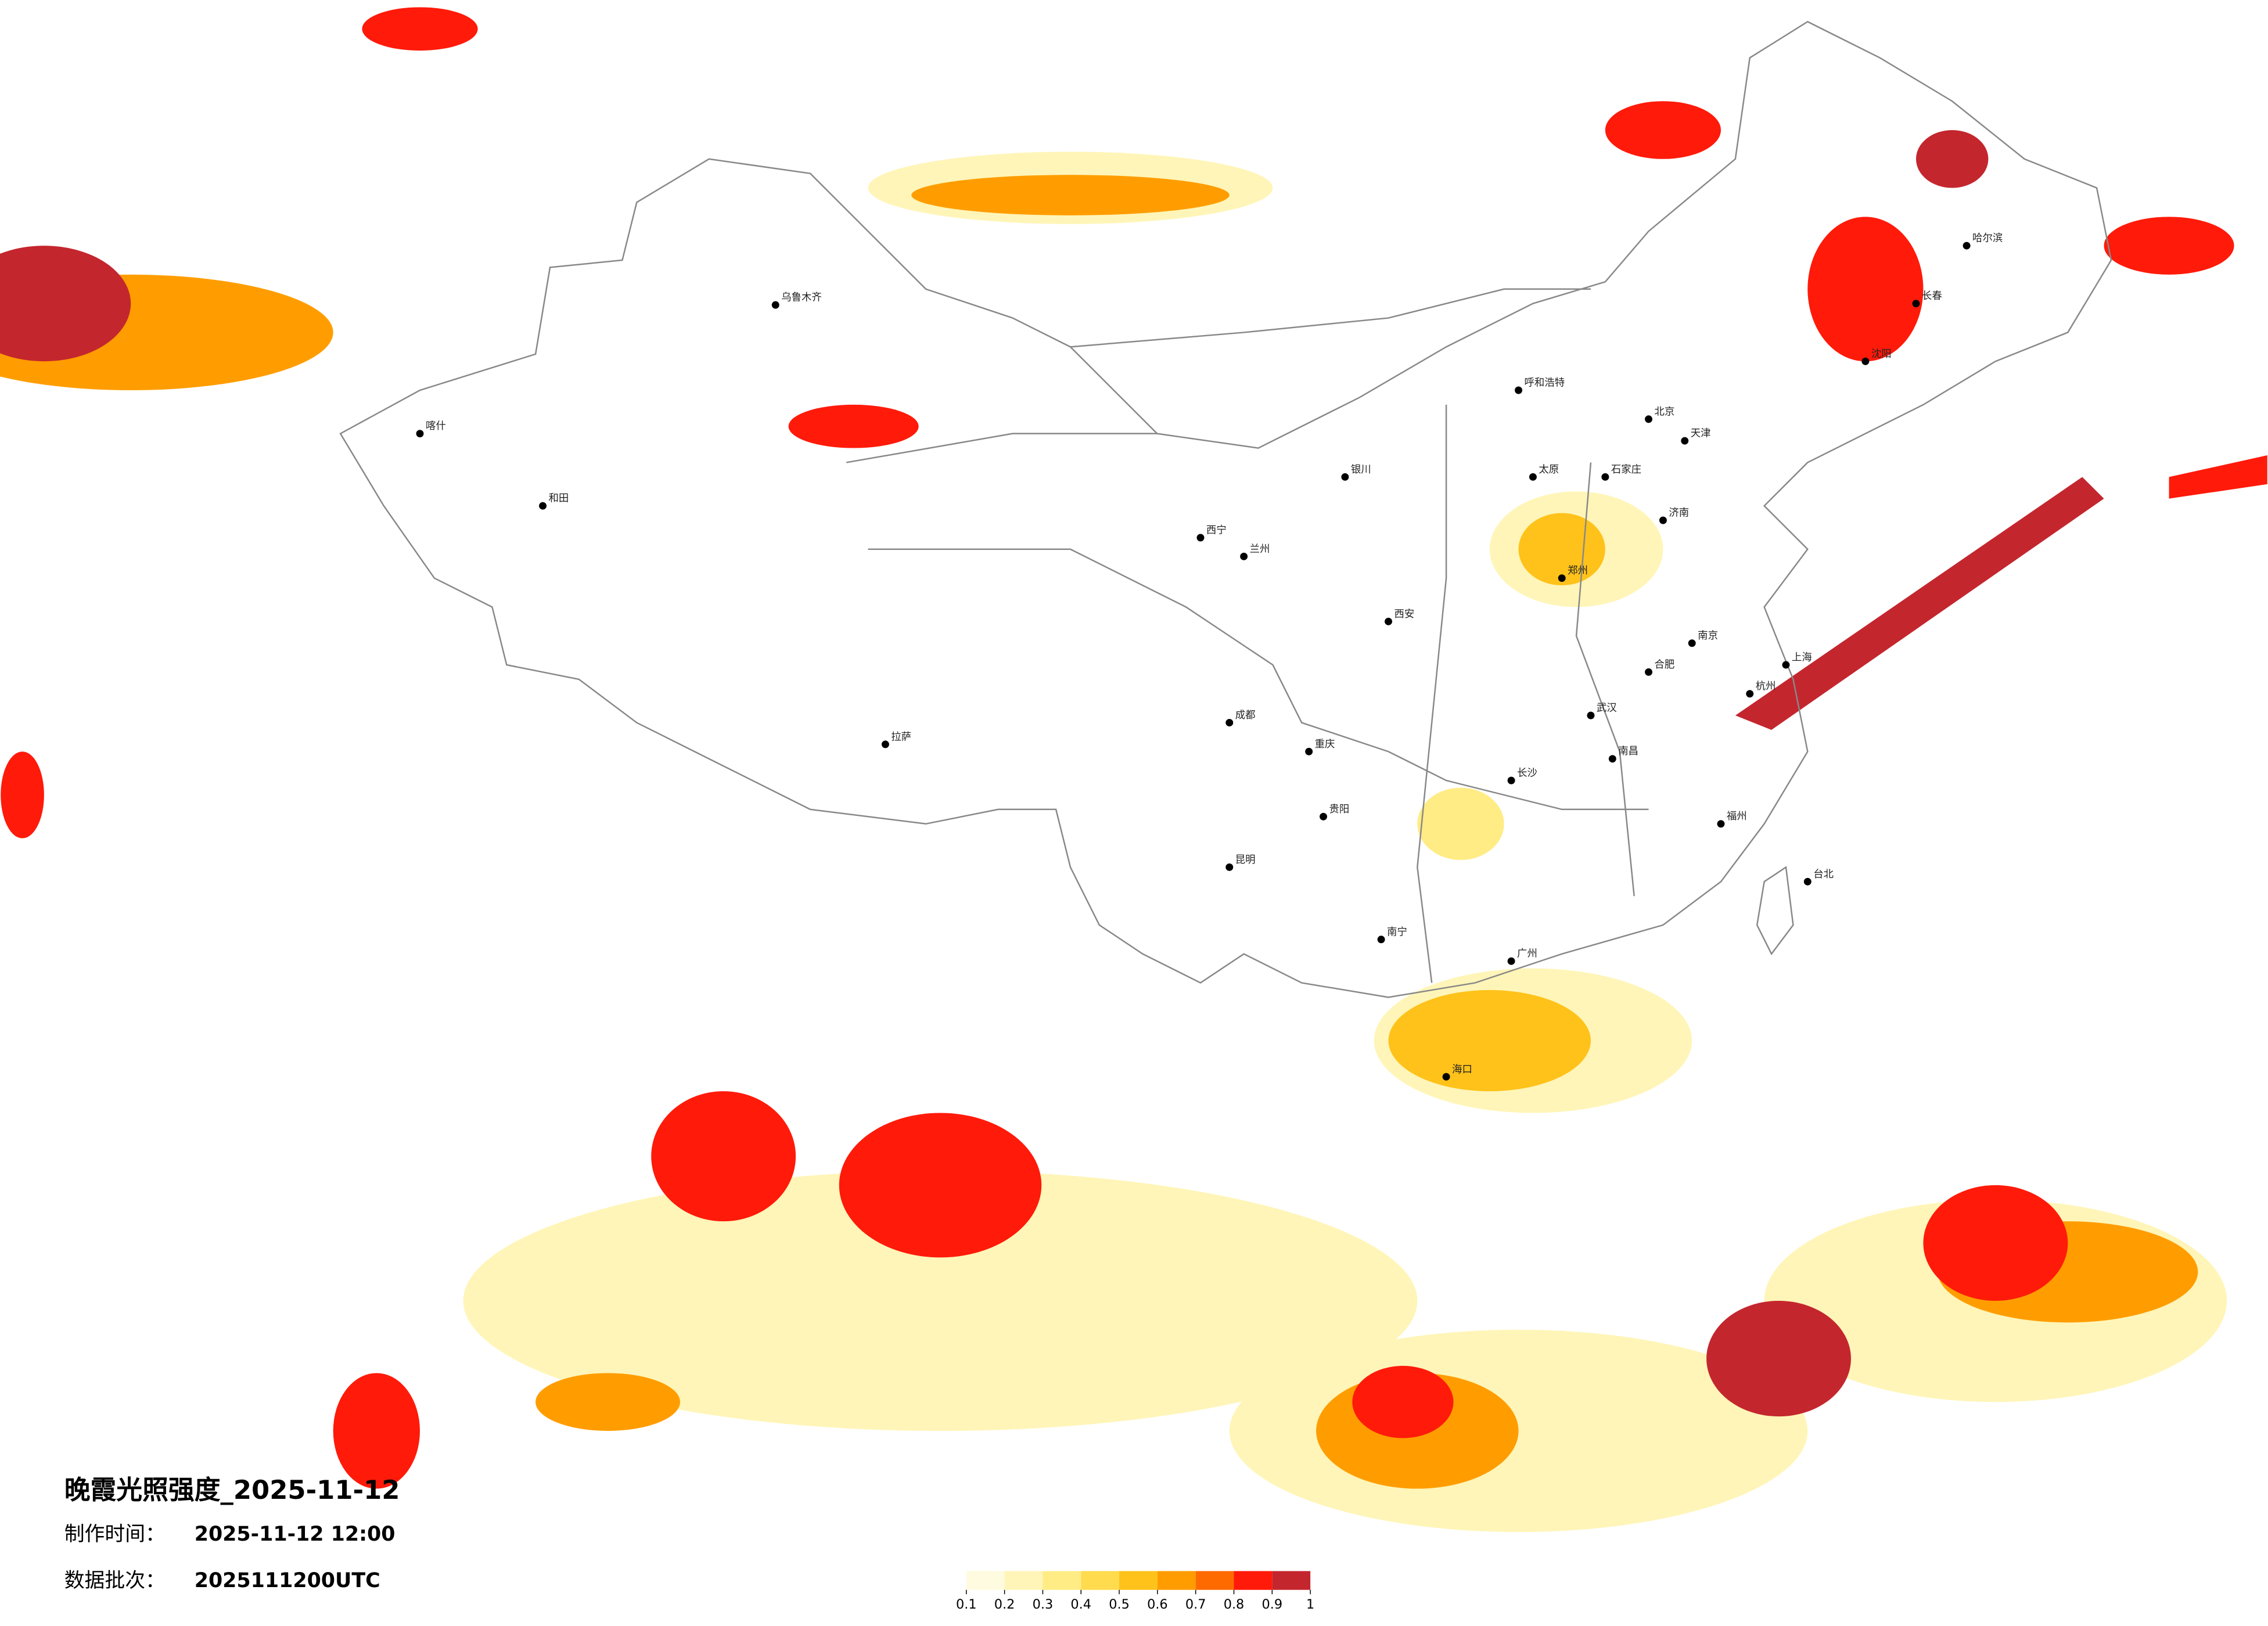 The height and width of the screenshot is (1626, 2268). I want to click on legend-tick-label: 0.6, so click(1157, 1604).